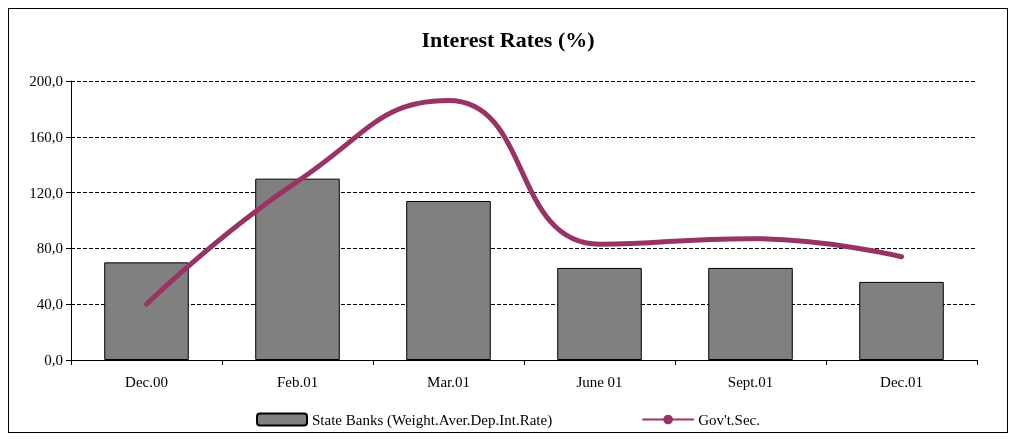  I want to click on x-tick-label: June 01, so click(599, 381).